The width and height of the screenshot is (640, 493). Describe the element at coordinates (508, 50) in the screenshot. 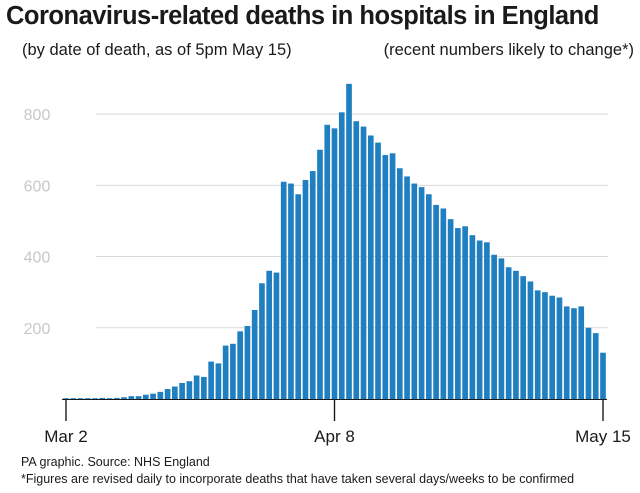

I see `chart-note-recent: (recent numbers likely to change*)` at that location.